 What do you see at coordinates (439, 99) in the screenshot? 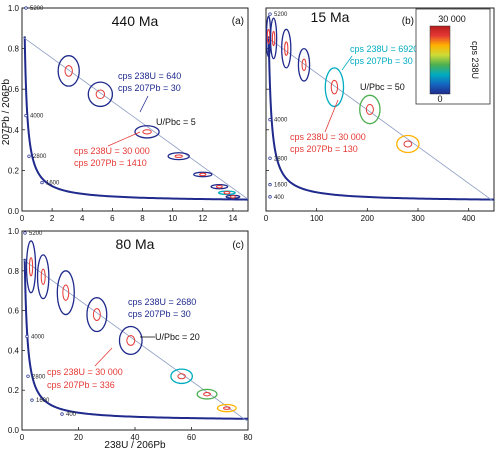
I see `colorbar-min-label: 0` at bounding box center [439, 99].